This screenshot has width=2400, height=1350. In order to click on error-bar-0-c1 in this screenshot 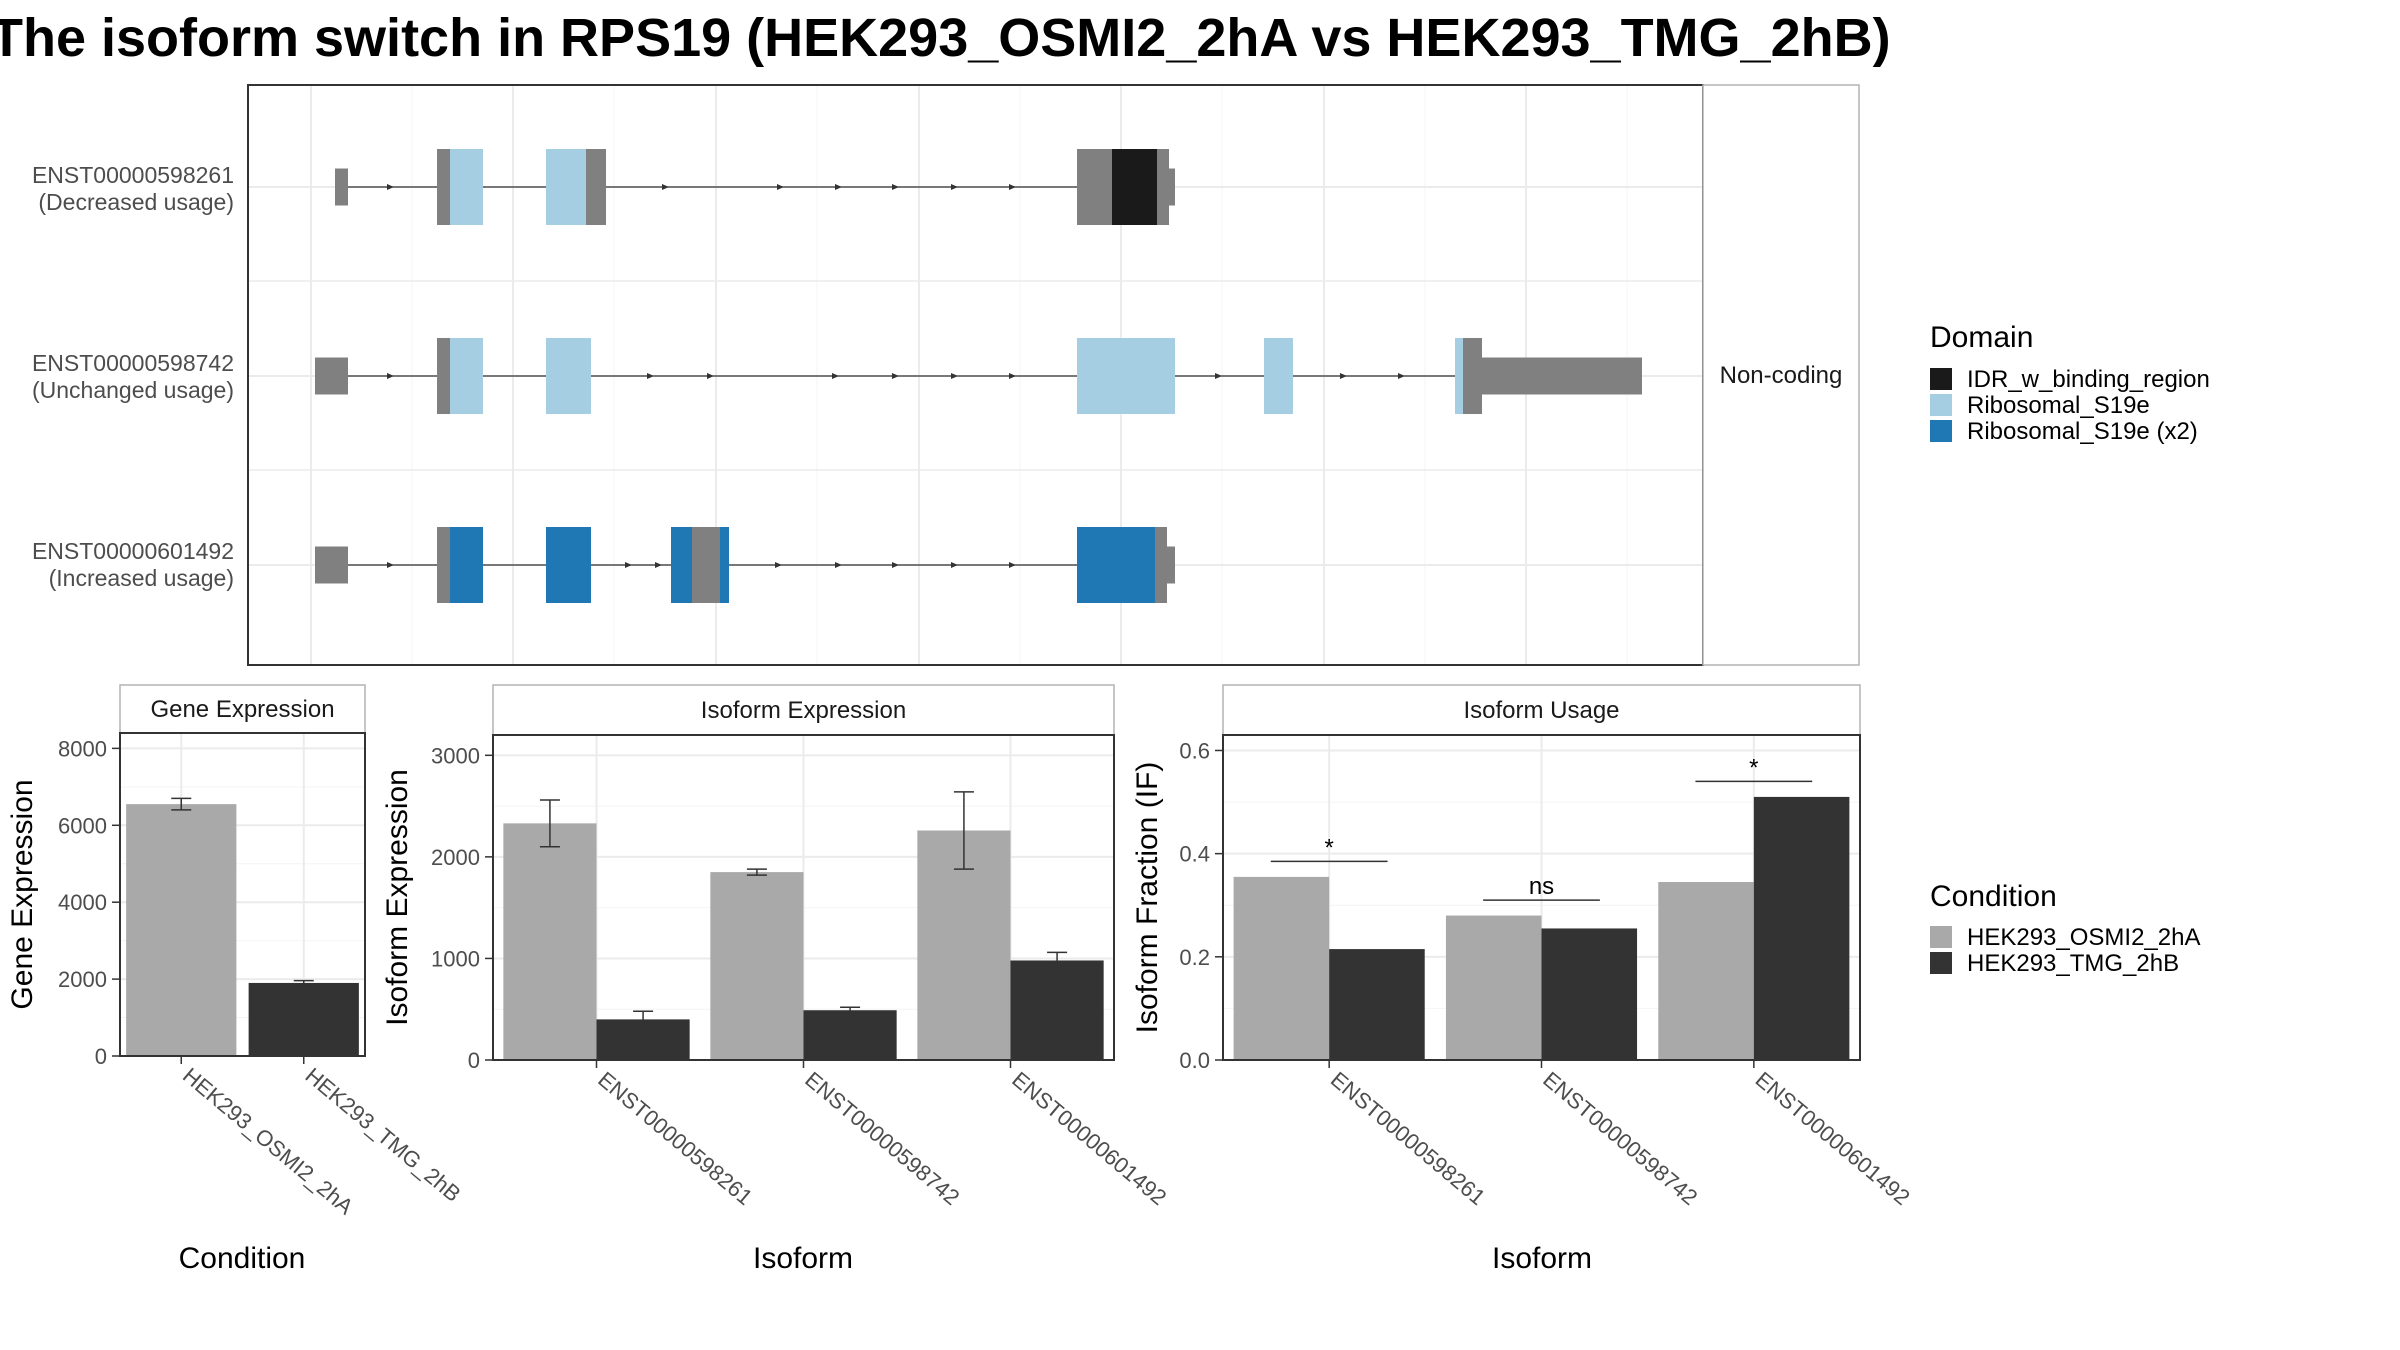, I will do `click(303, 982)`.